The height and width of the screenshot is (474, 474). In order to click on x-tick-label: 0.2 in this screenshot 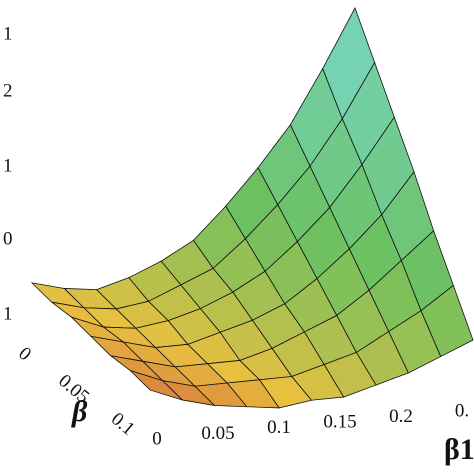, I will do `click(401, 416)`.